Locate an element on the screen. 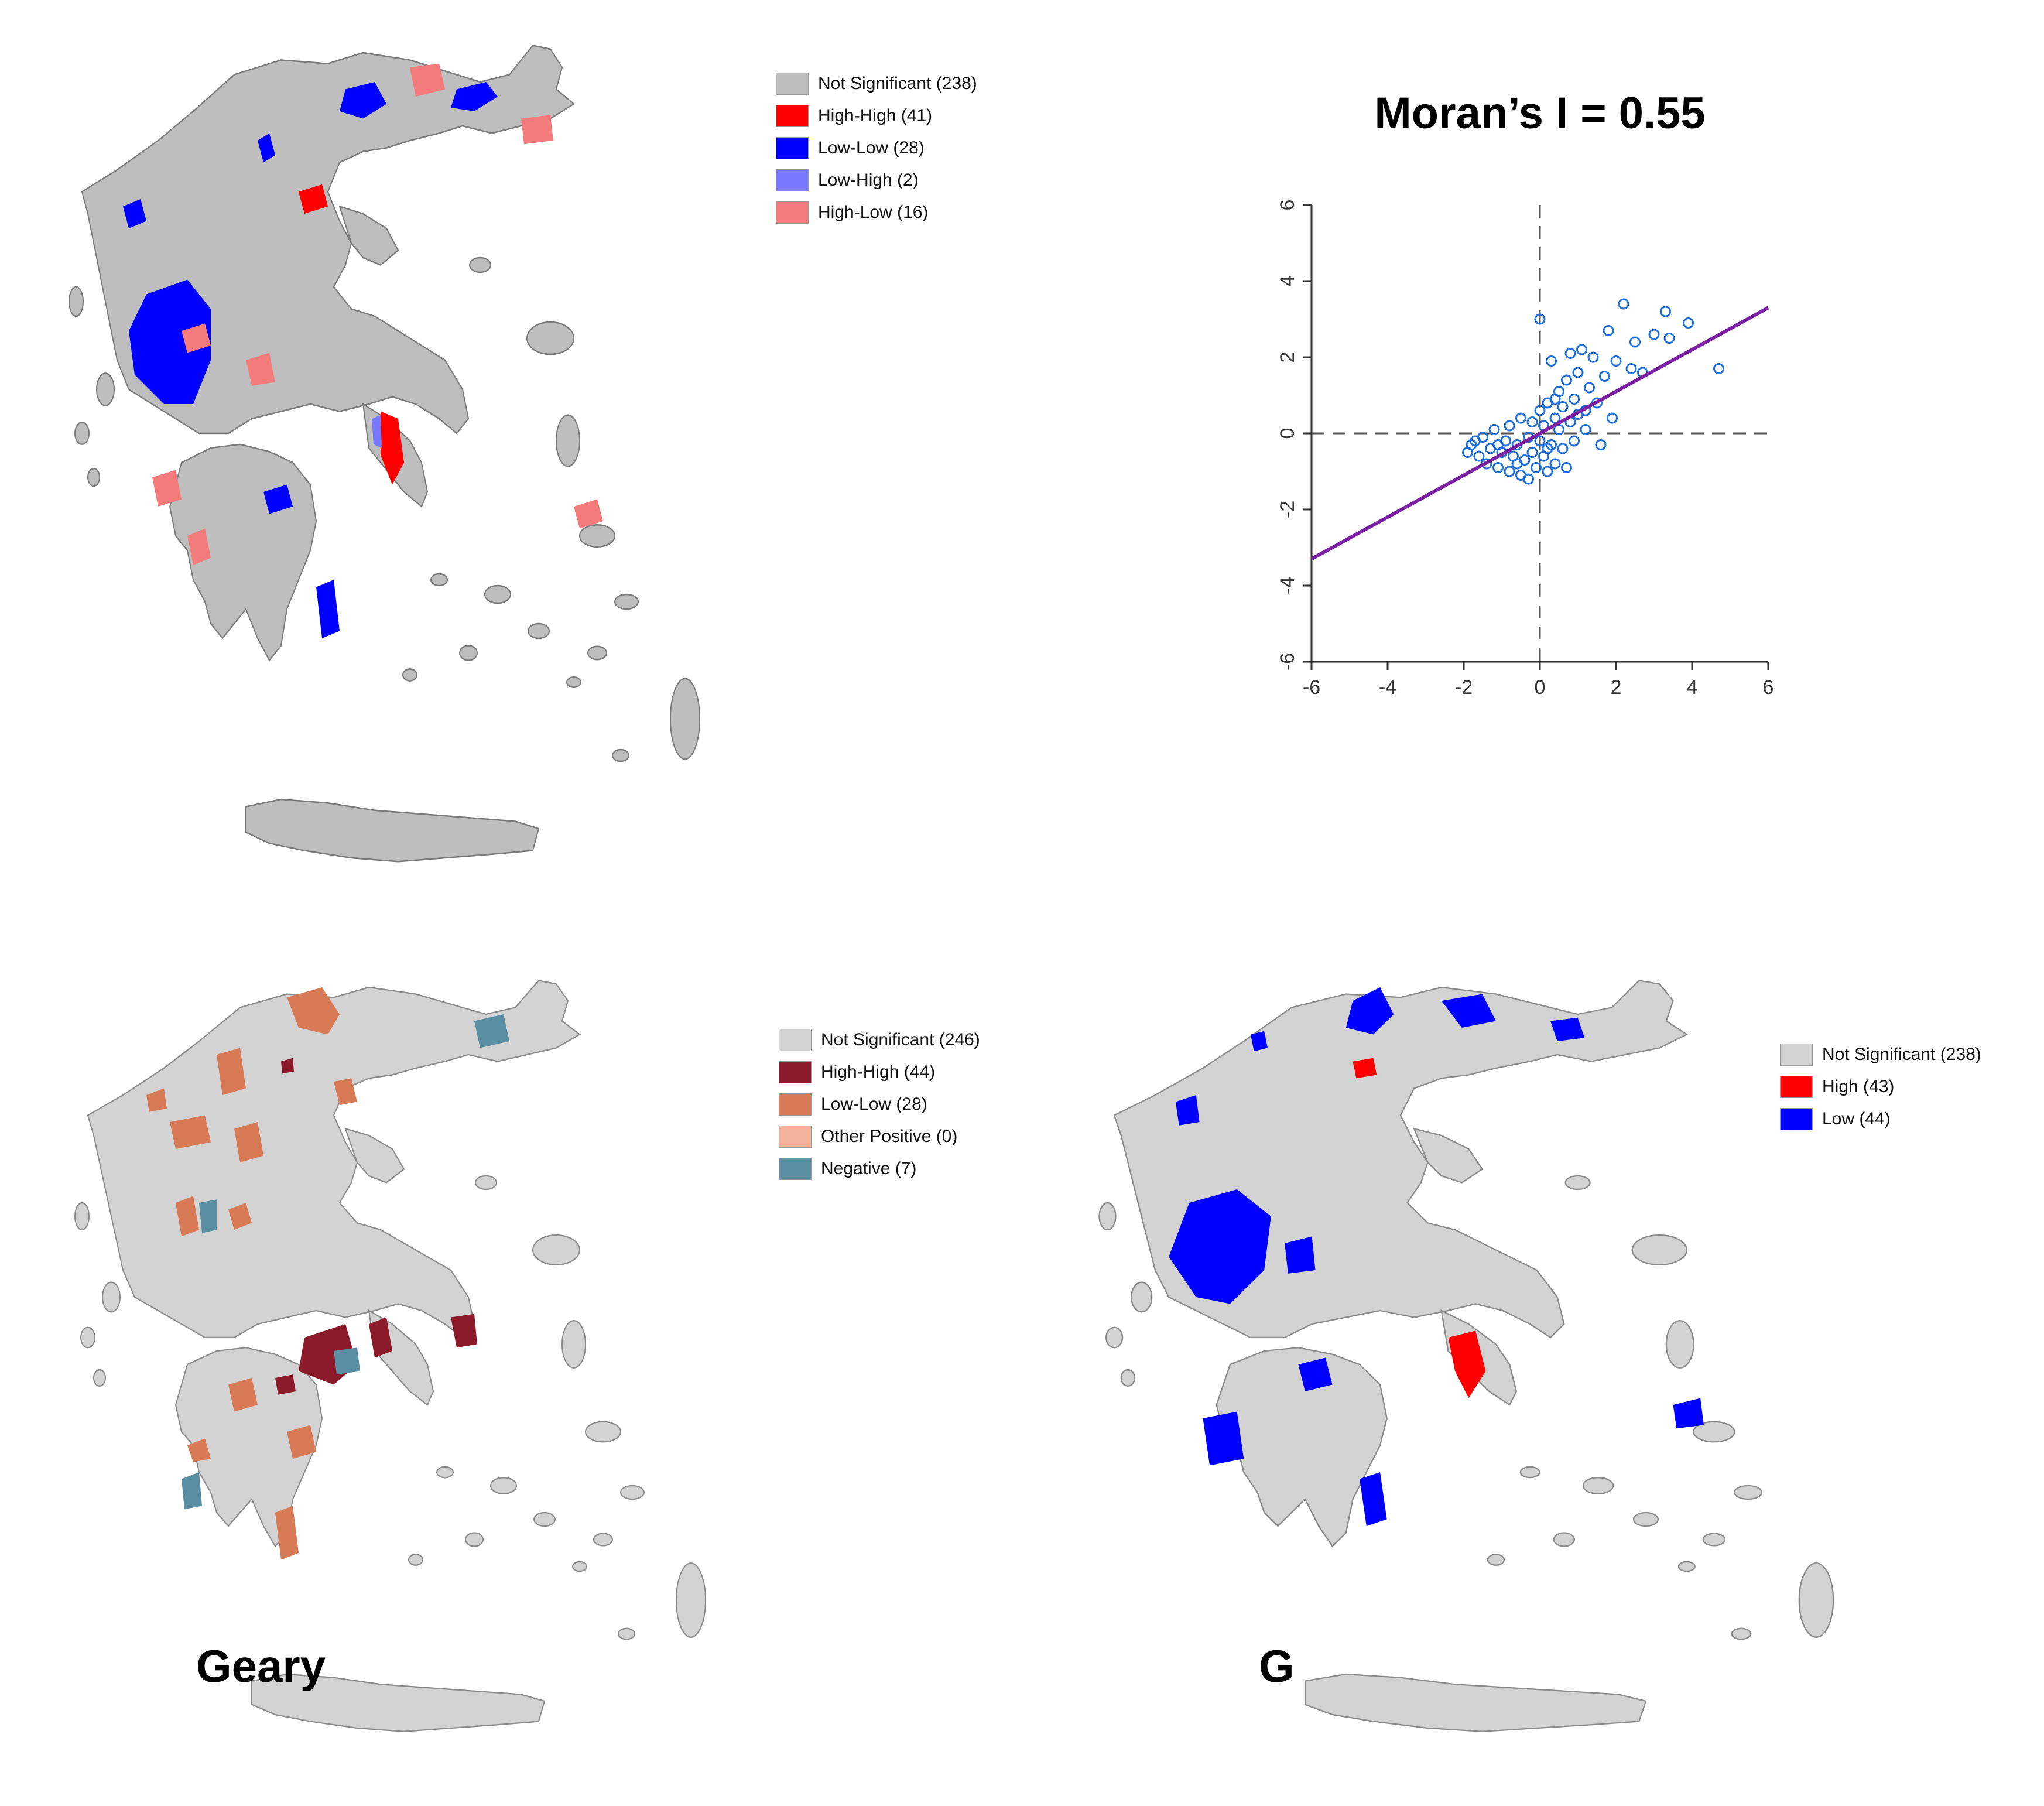 The width and height of the screenshot is (2044, 1806). y-tick-label: -2 is located at coordinates (1288, 509).